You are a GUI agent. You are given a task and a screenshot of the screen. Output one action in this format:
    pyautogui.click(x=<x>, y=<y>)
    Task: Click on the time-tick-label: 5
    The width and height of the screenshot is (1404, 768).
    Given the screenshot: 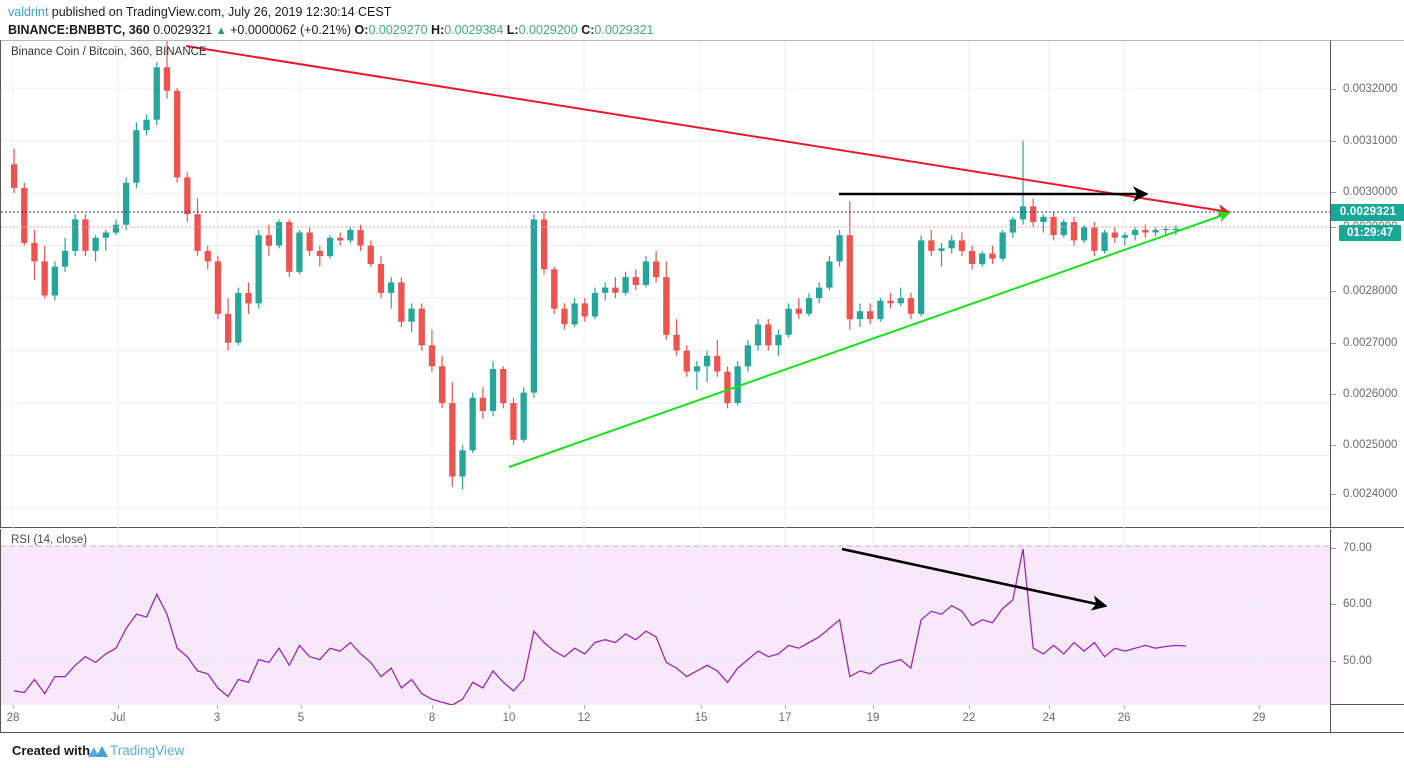 What is the action you would take?
    pyautogui.click(x=301, y=718)
    